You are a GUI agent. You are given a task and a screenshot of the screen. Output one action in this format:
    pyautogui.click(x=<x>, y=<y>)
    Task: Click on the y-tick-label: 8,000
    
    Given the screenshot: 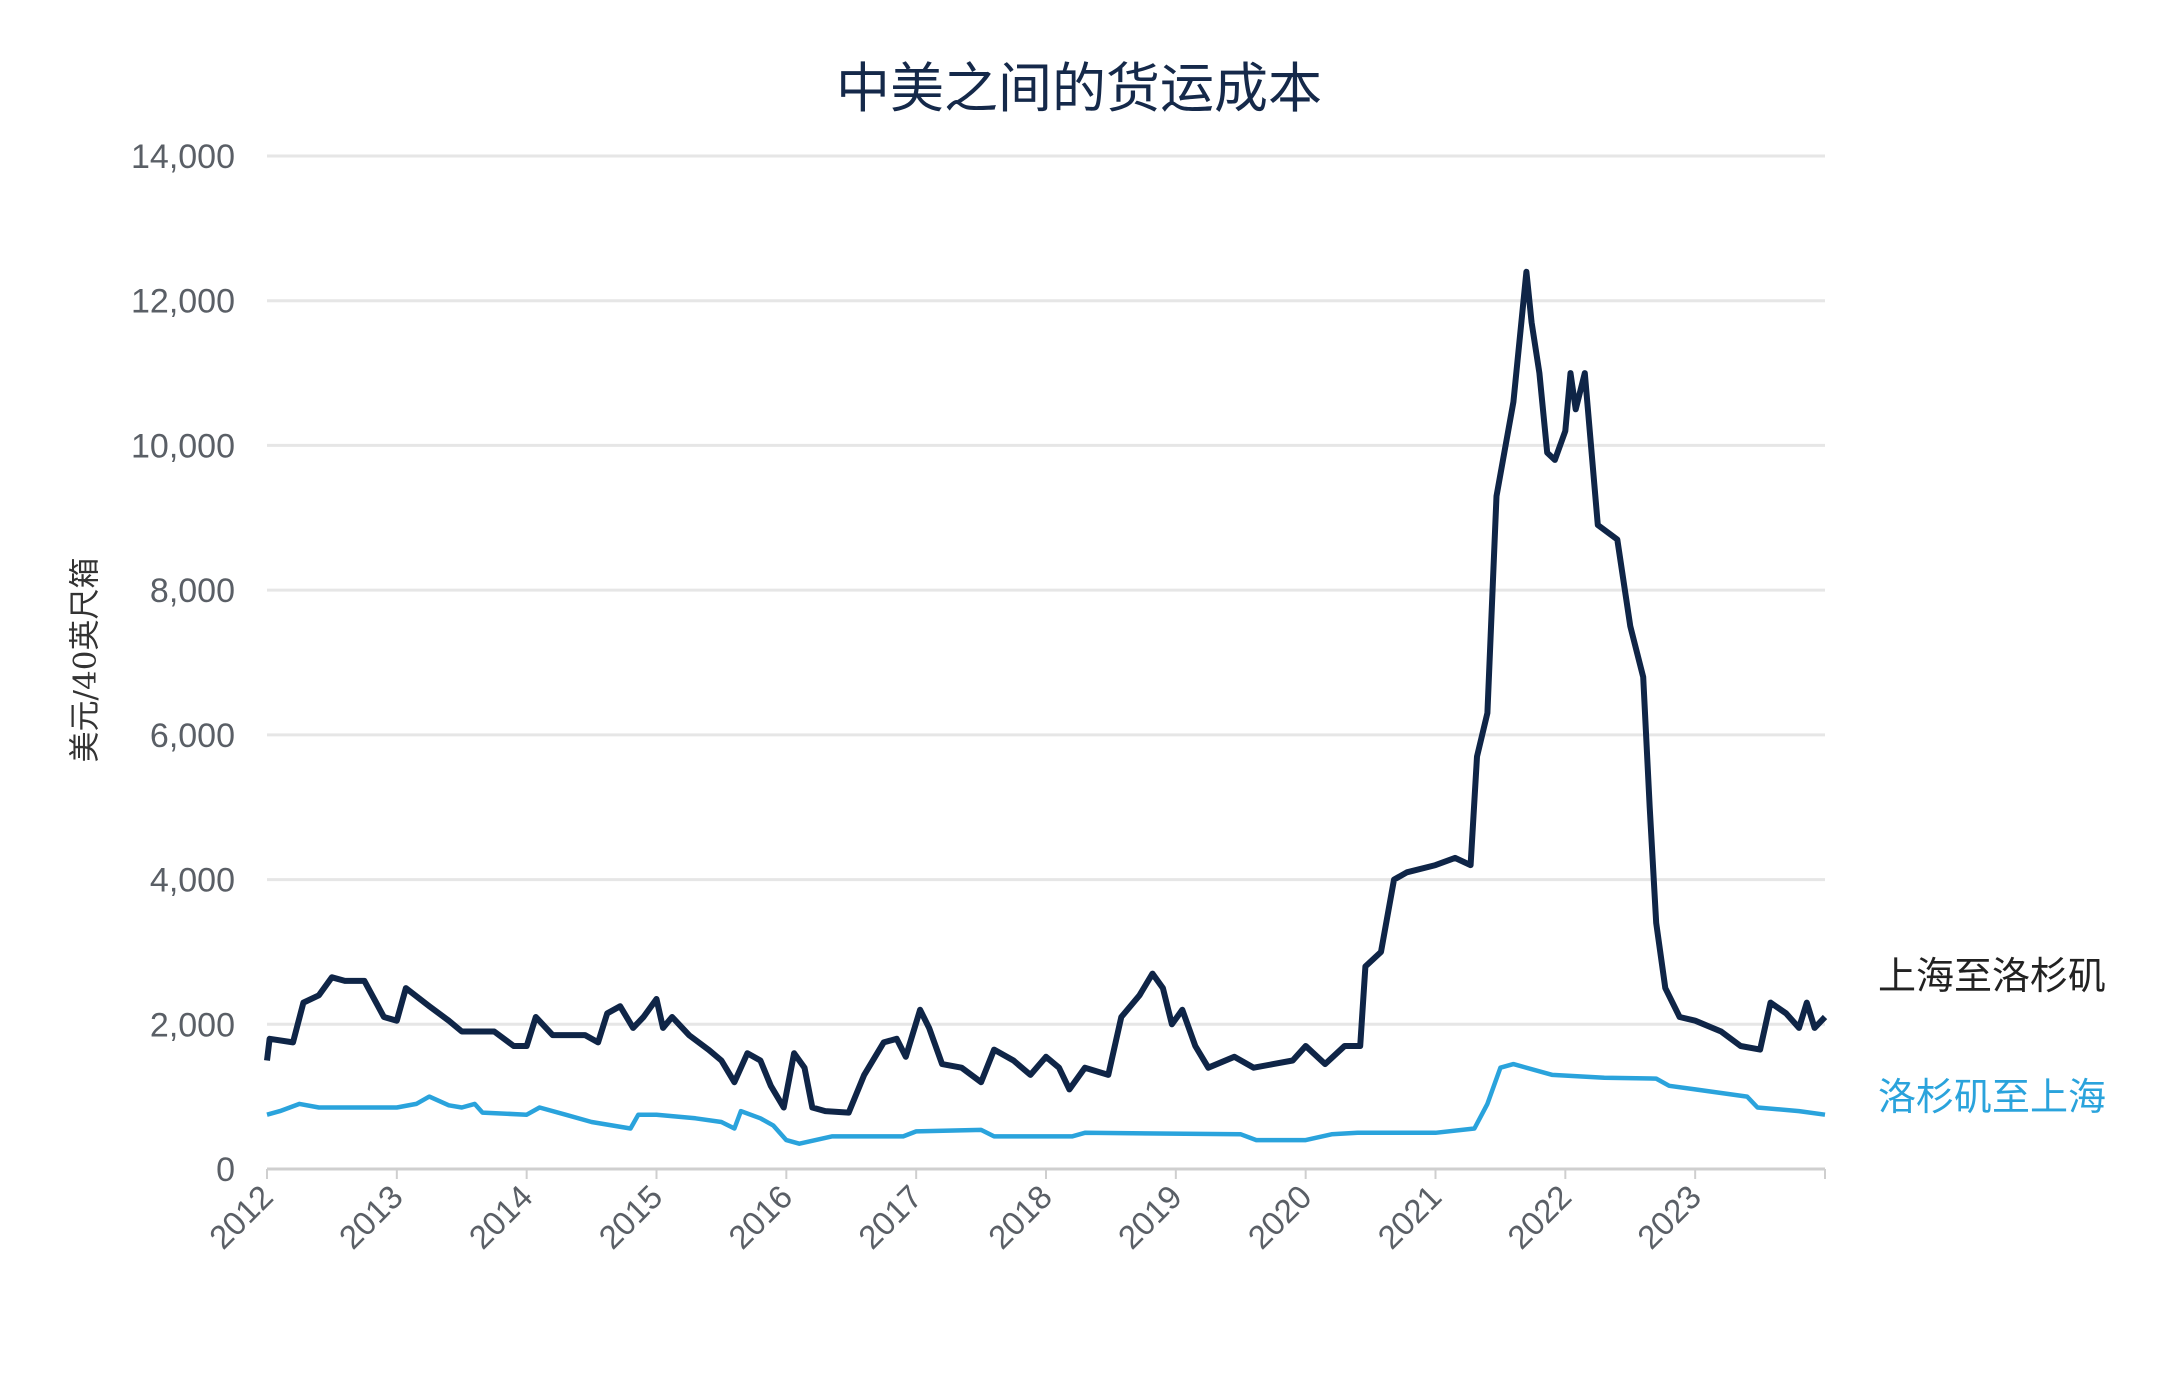 What is the action you would take?
    pyautogui.click(x=192, y=591)
    